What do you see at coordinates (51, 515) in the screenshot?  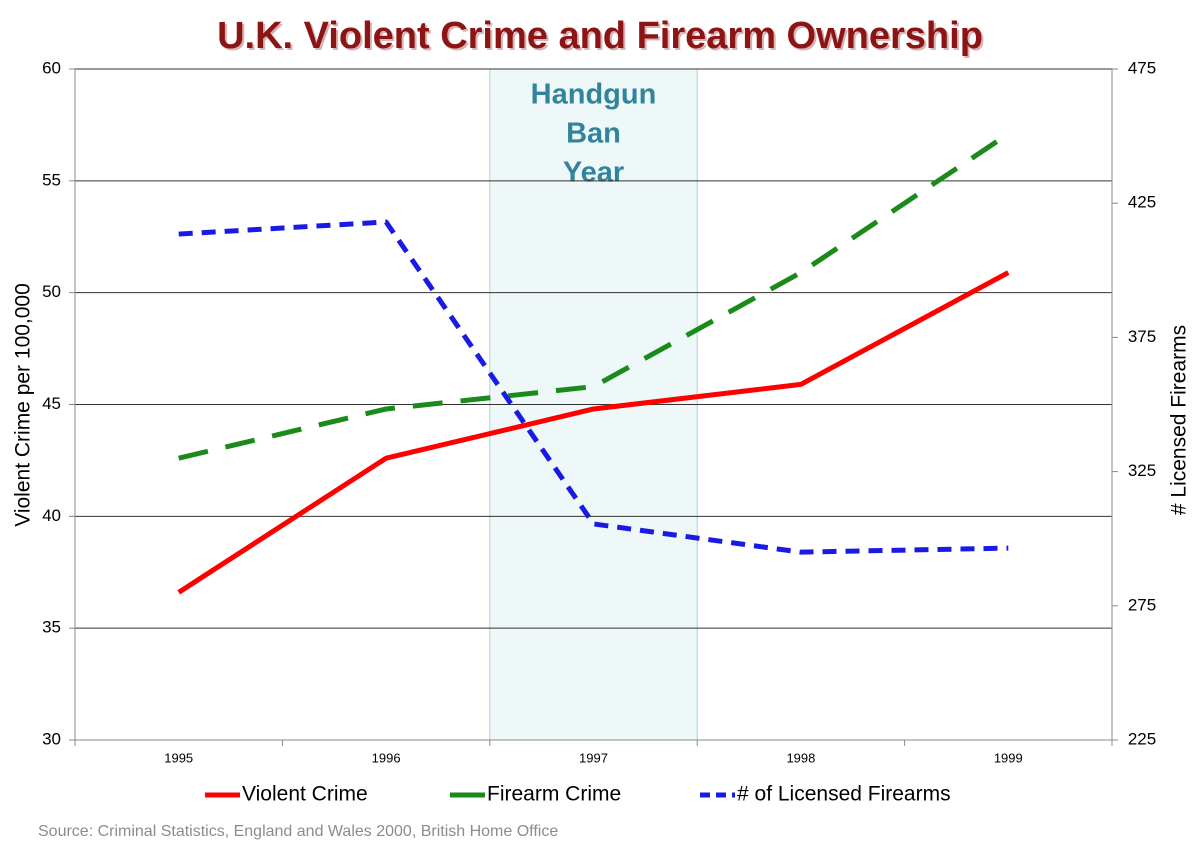 I see `y-tick-label: 40` at bounding box center [51, 515].